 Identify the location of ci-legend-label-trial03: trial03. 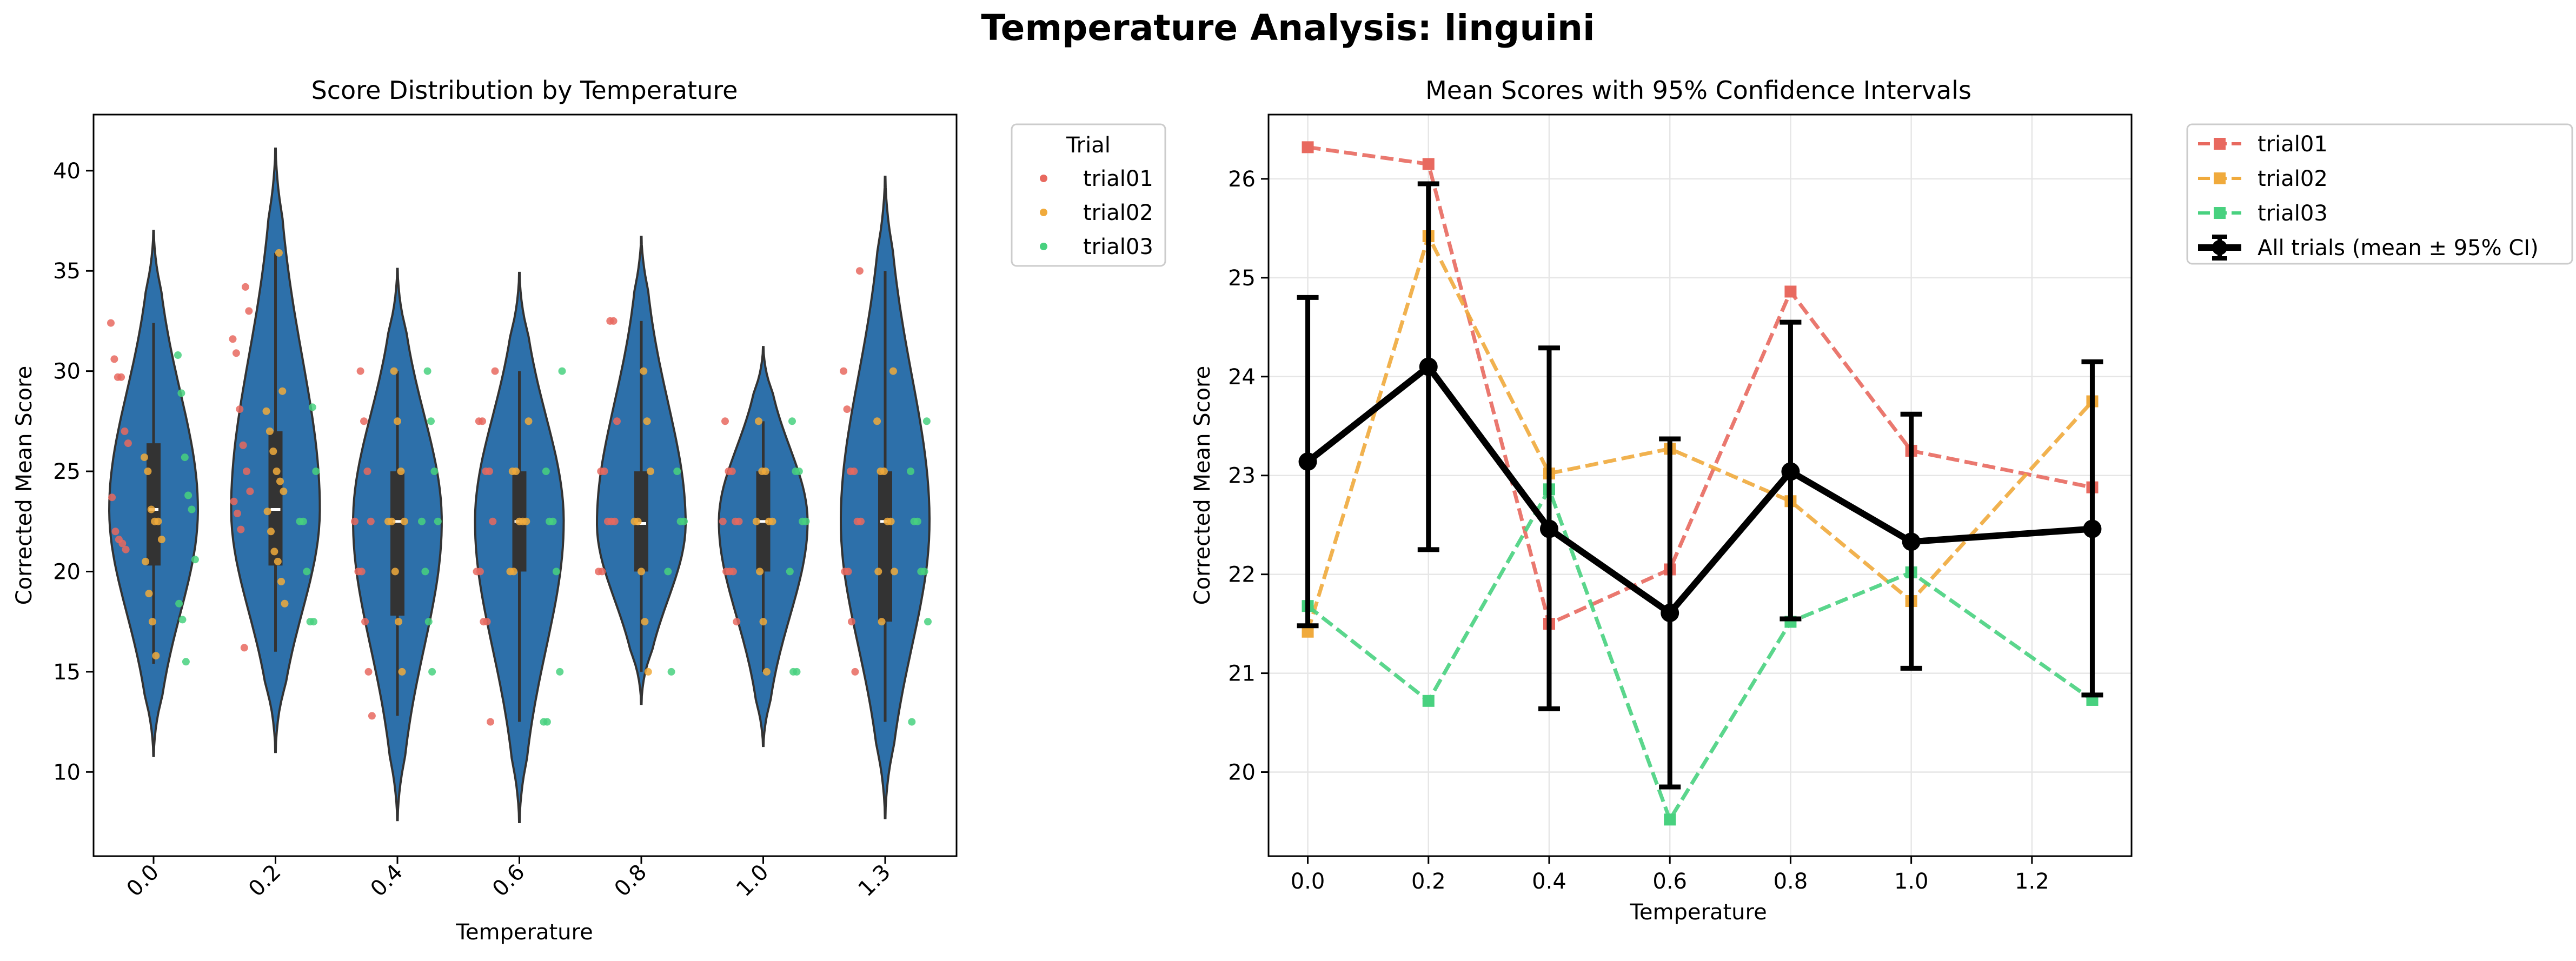
(2293, 214).